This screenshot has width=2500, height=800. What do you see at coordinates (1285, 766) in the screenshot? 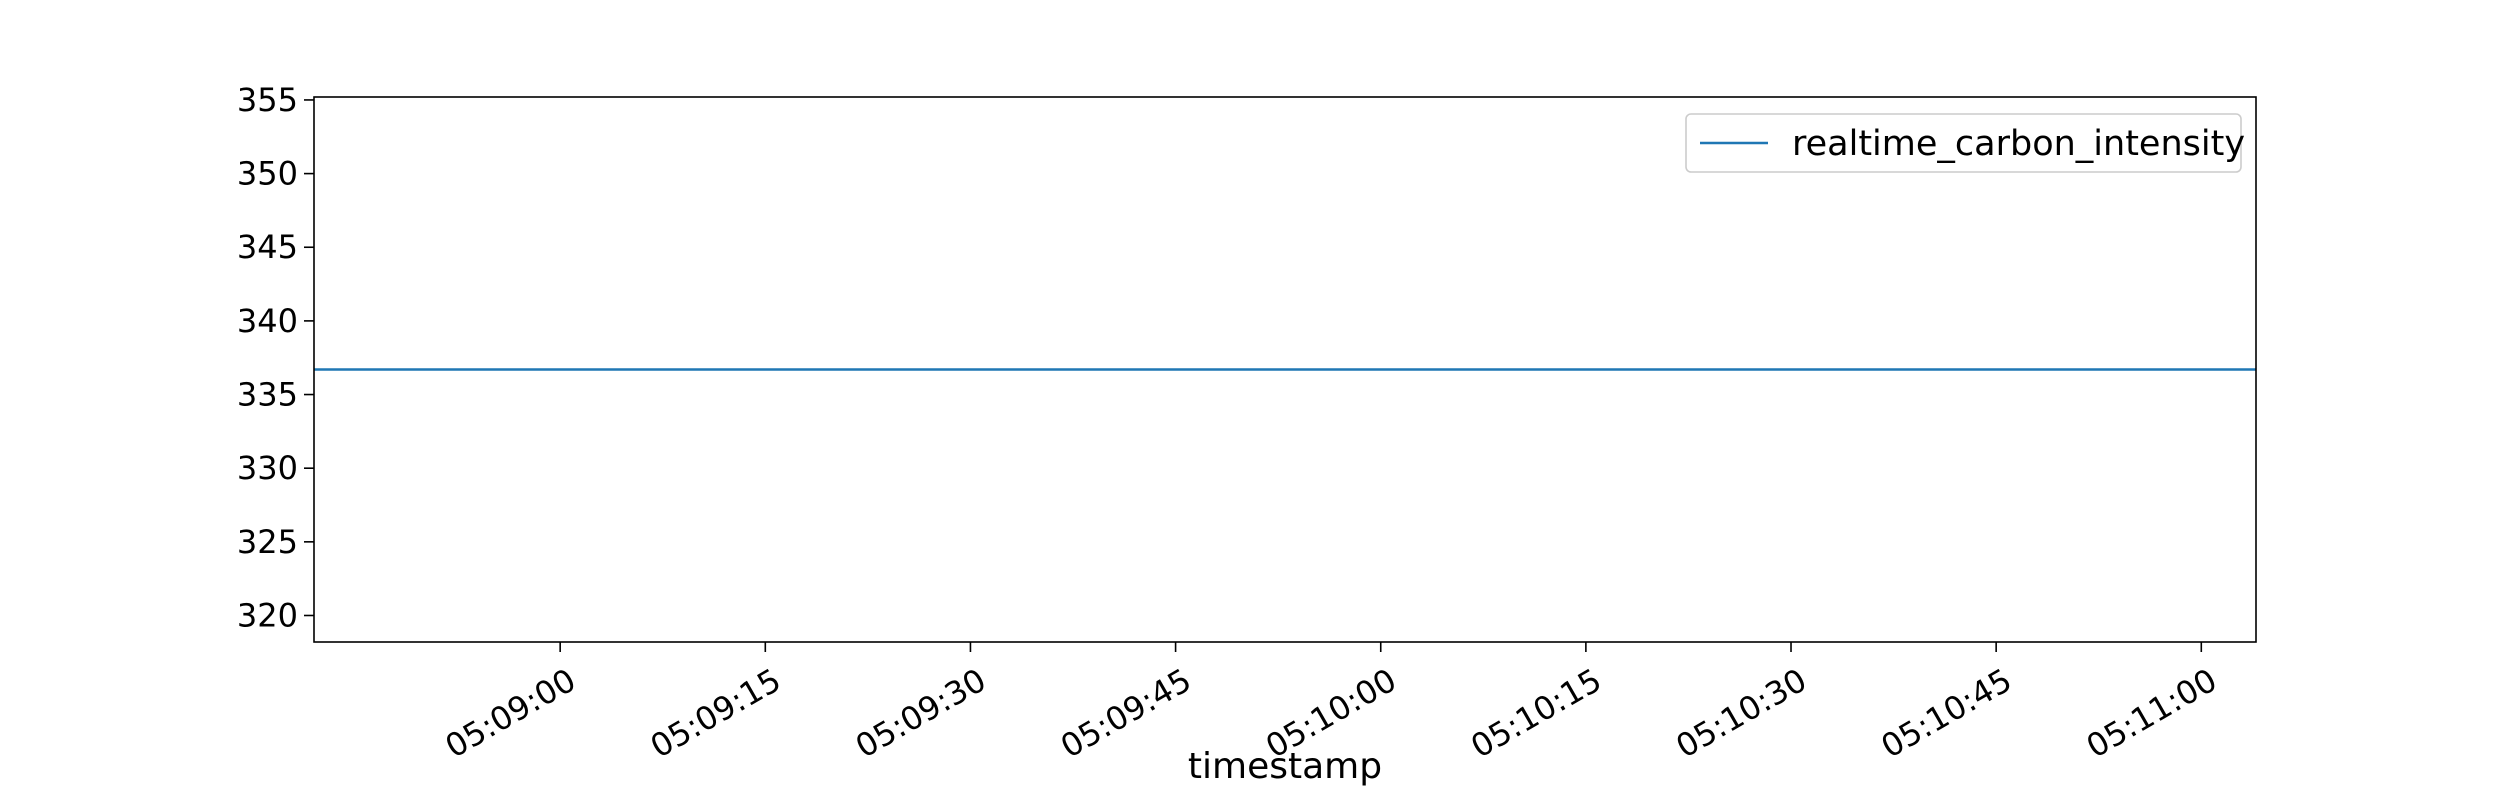
I see `x-axis-title: timestamp` at bounding box center [1285, 766].